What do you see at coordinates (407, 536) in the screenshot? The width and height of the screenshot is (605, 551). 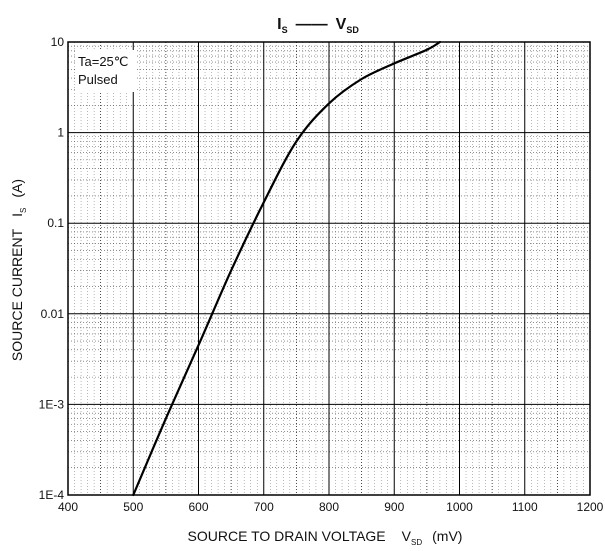 I see `x-axis-symbol: V` at bounding box center [407, 536].